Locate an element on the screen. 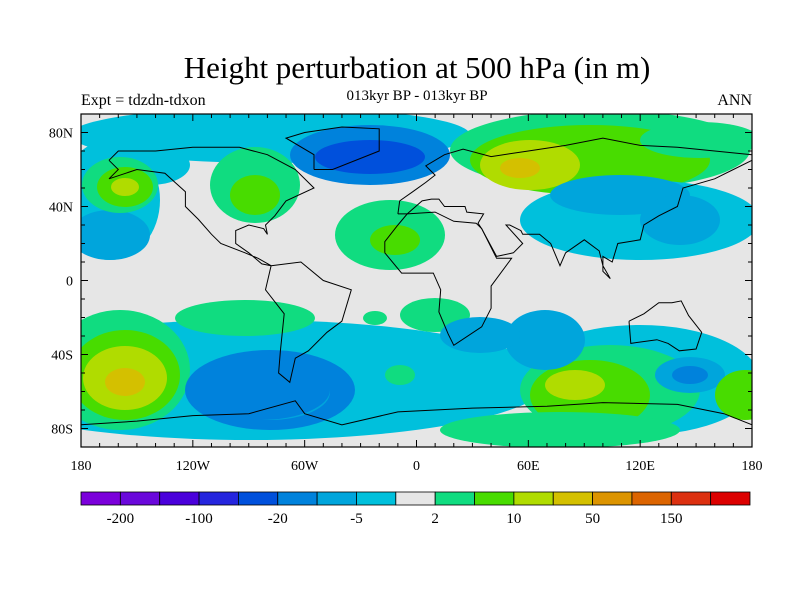 The width and height of the screenshot is (800, 600). coastline-south-america is located at coordinates (308, 322).